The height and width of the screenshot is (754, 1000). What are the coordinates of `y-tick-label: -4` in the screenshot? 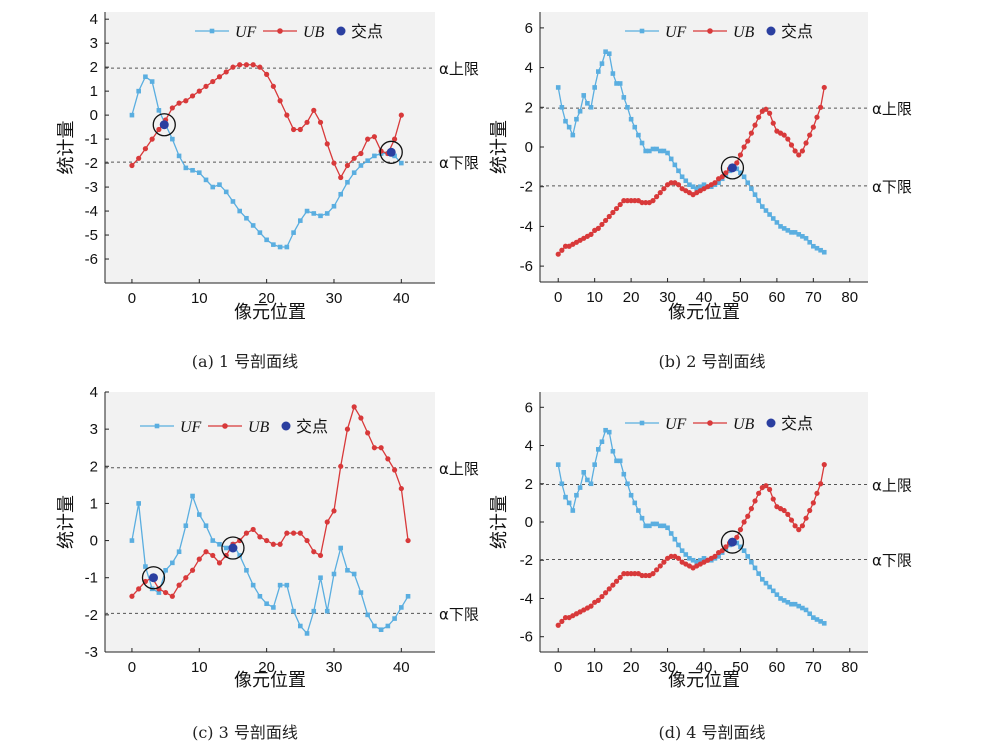 It's located at (526, 598).